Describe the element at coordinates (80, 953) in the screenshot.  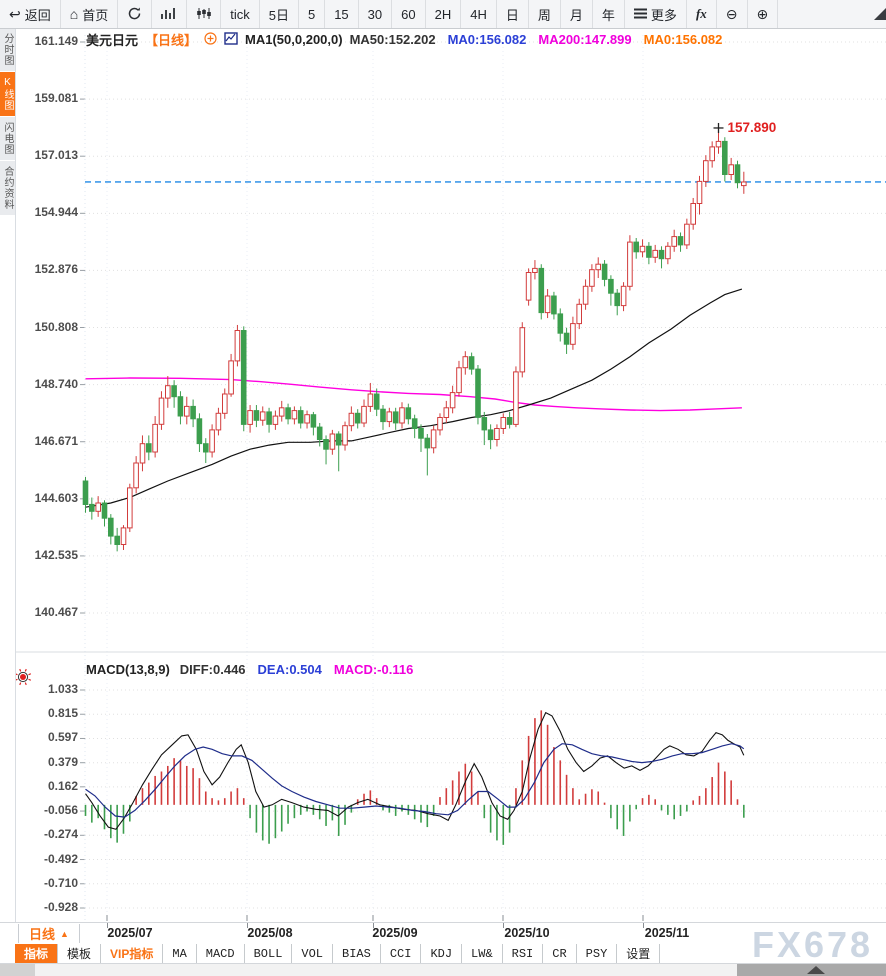
I see `indicator-tab-模板: 模板` at that location.